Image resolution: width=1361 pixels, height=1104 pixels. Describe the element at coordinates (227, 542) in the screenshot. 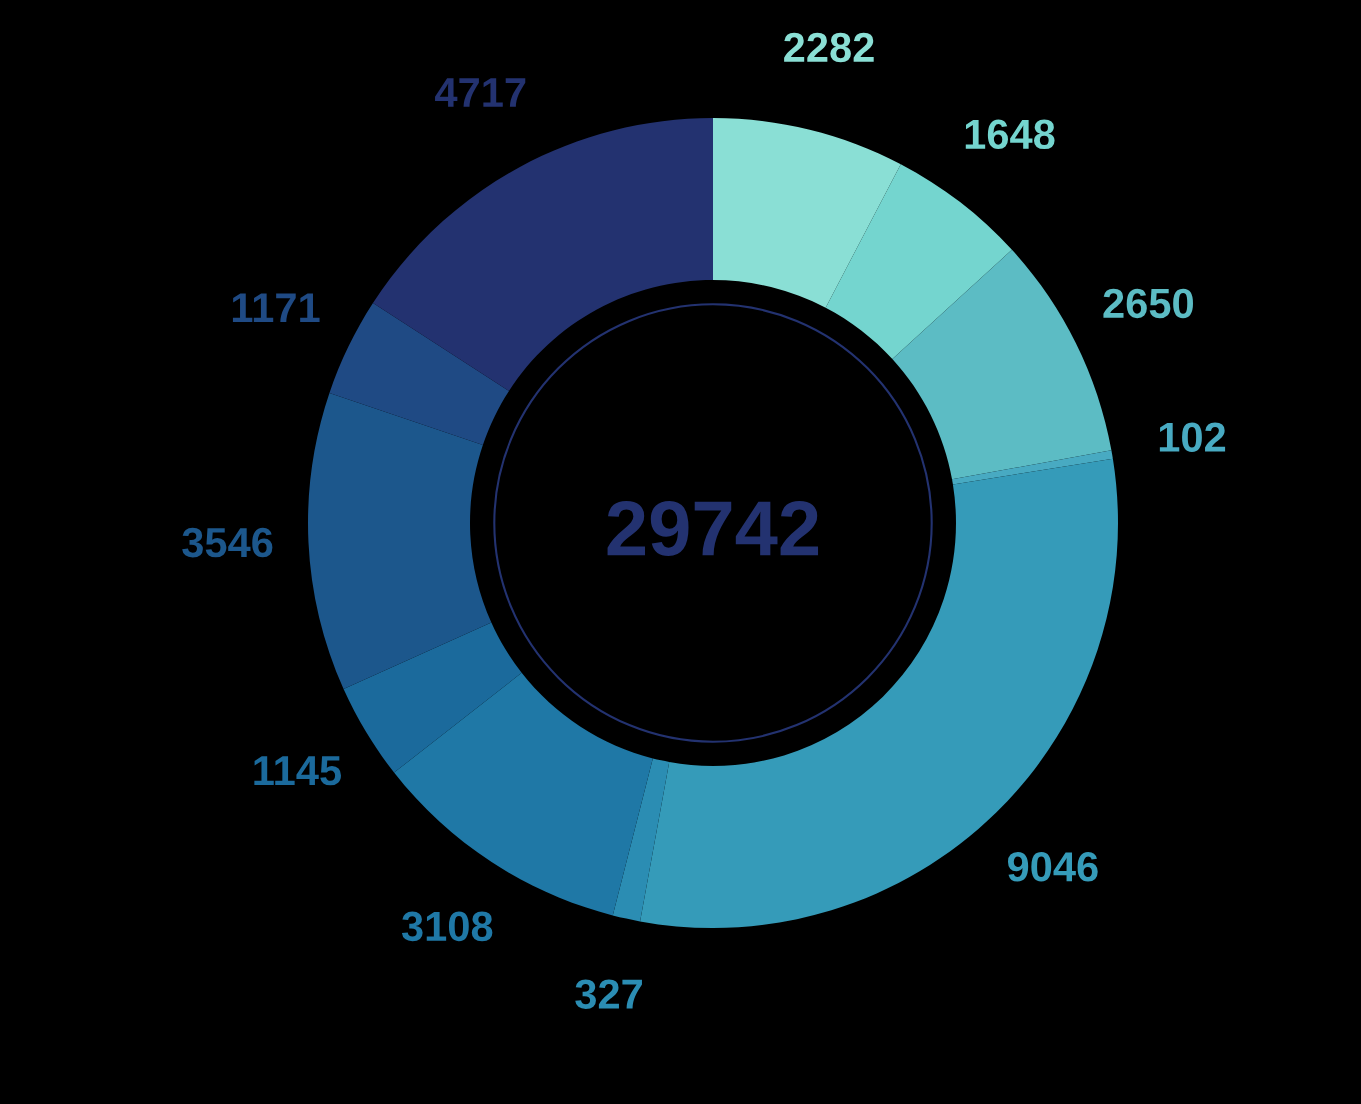

I see `data-label: 3546` at that location.